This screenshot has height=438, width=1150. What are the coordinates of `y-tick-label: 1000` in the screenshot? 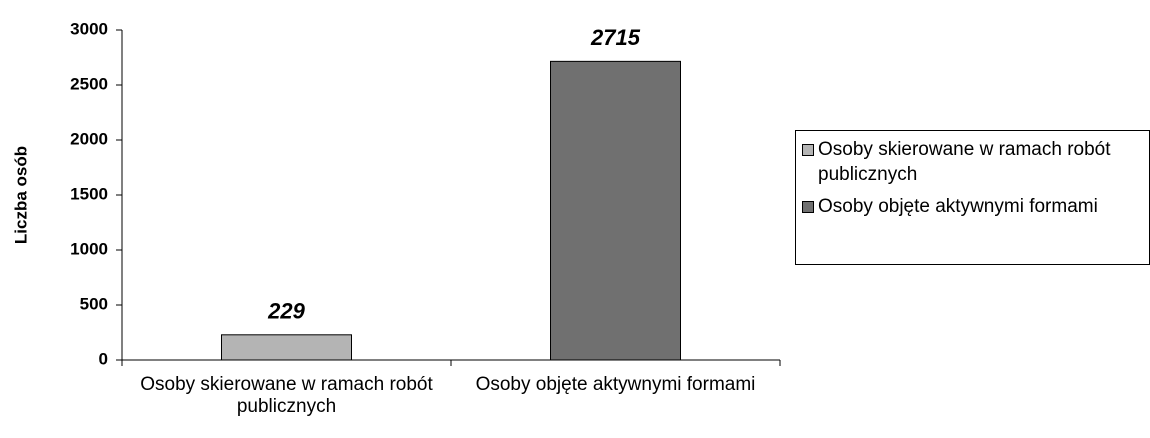 It's located at (89, 248).